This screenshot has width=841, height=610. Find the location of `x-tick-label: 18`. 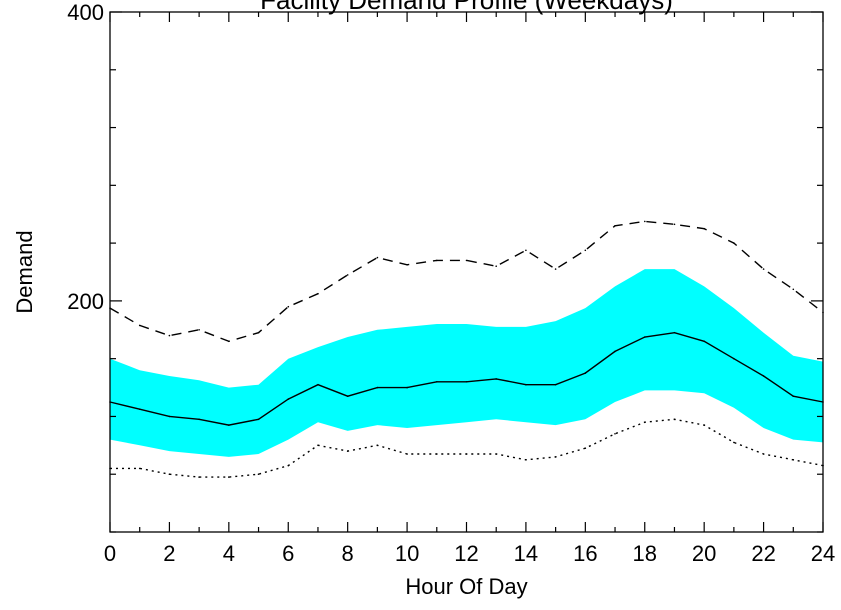

x-tick-label: 18 is located at coordinates (645, 553).